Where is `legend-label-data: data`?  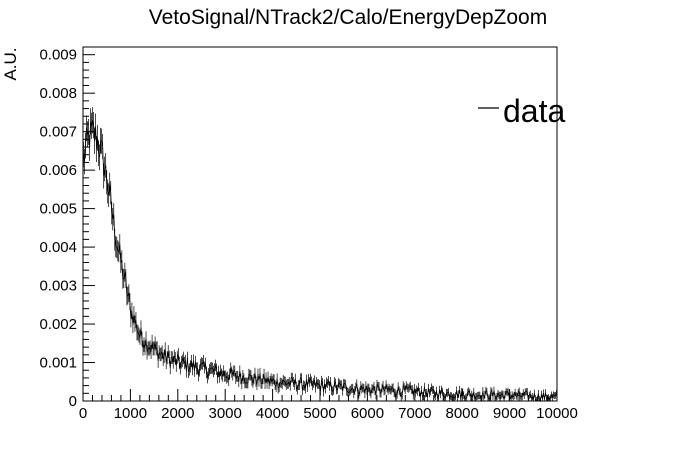 legend-label-data: data is located at coordinates (534, 111).